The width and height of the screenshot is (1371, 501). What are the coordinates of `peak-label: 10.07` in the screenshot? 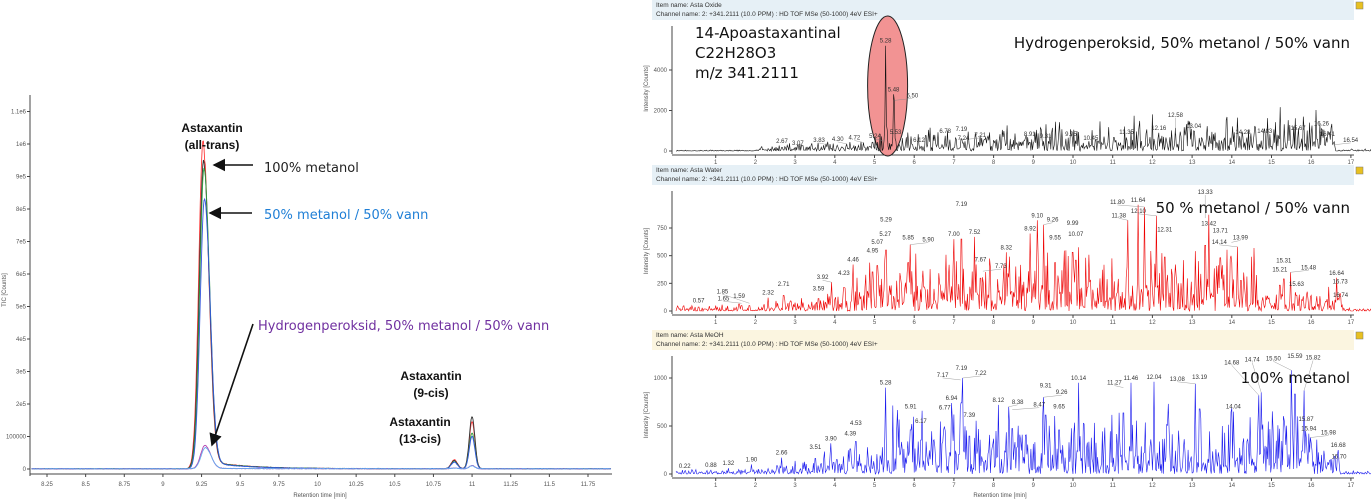 It's located at (1076, 235).